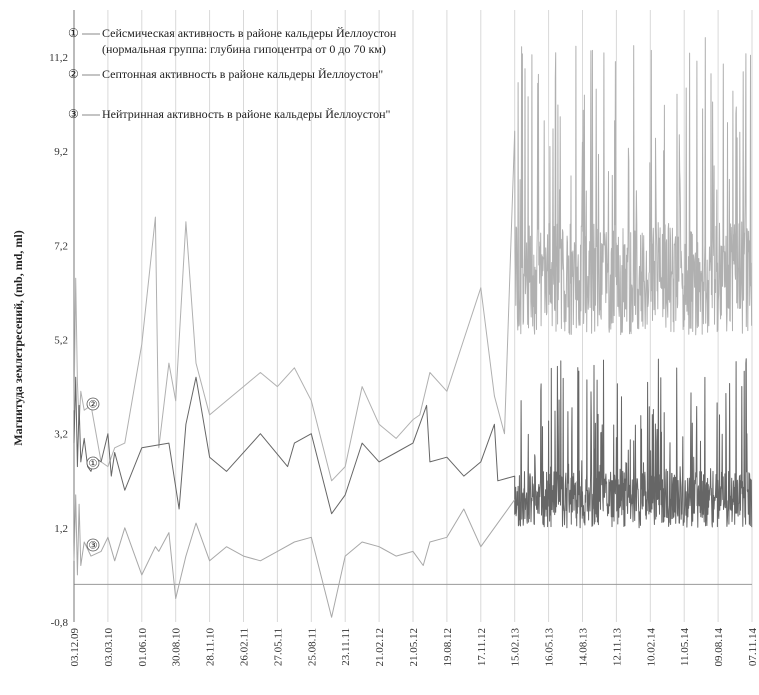  Describe the element at coordinates (211, 647) in the screenshot. I see `x-tick-label: 28.11.10` at that location.